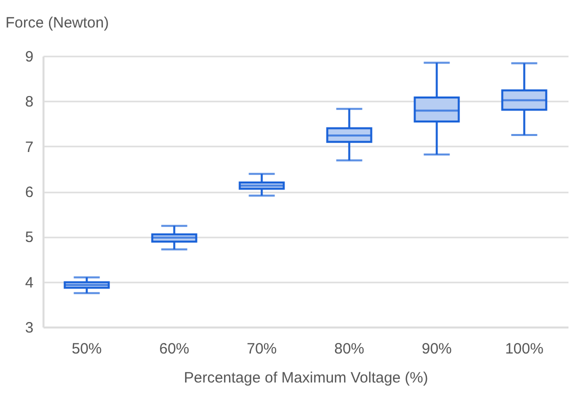 The image size is (578, 402). Describe the element at coordinates (174, 349) in the screenshot. I see `x-tick-label: 60%` at that location.